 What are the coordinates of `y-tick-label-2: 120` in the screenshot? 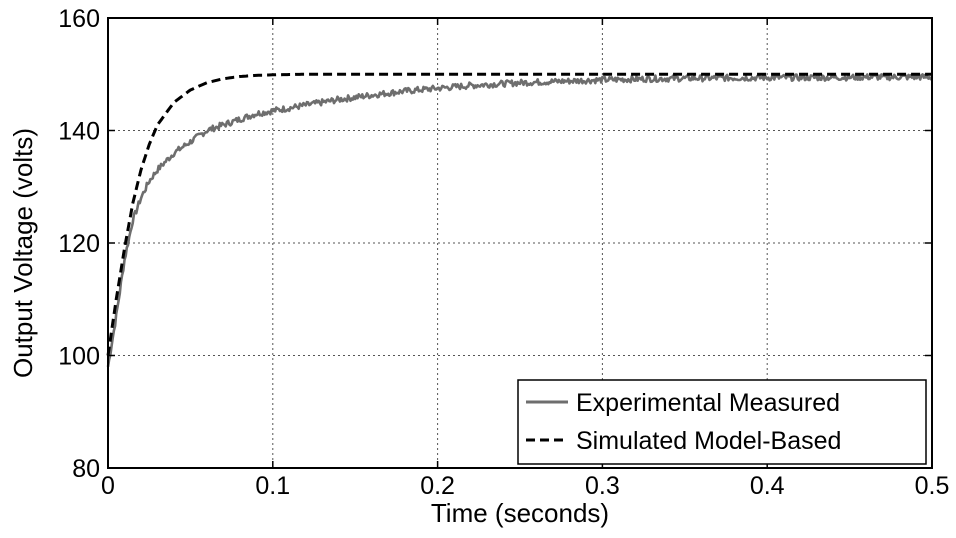 It's located at (79, 244).